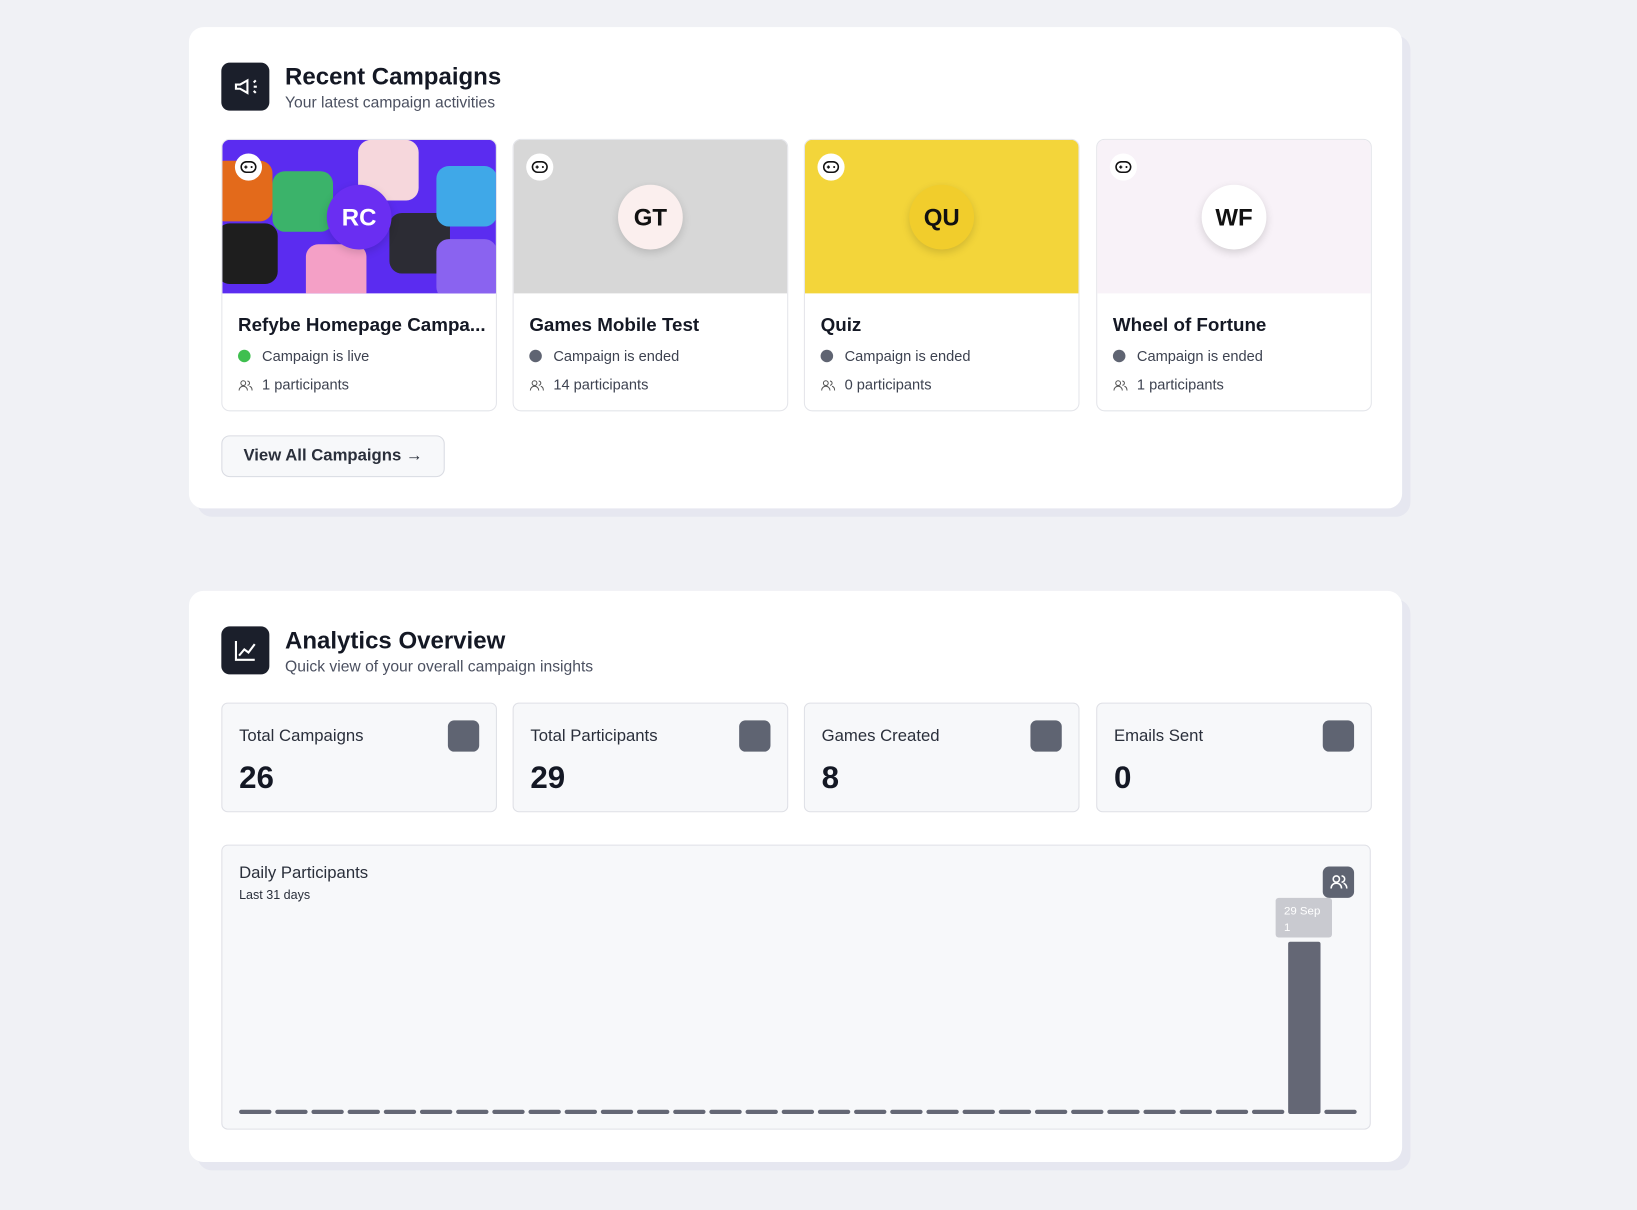  What do you see at coordinates (601, 384) in the screenshot?
I see `campaign-participants: 14 participants` at bounding box center [601, 384].